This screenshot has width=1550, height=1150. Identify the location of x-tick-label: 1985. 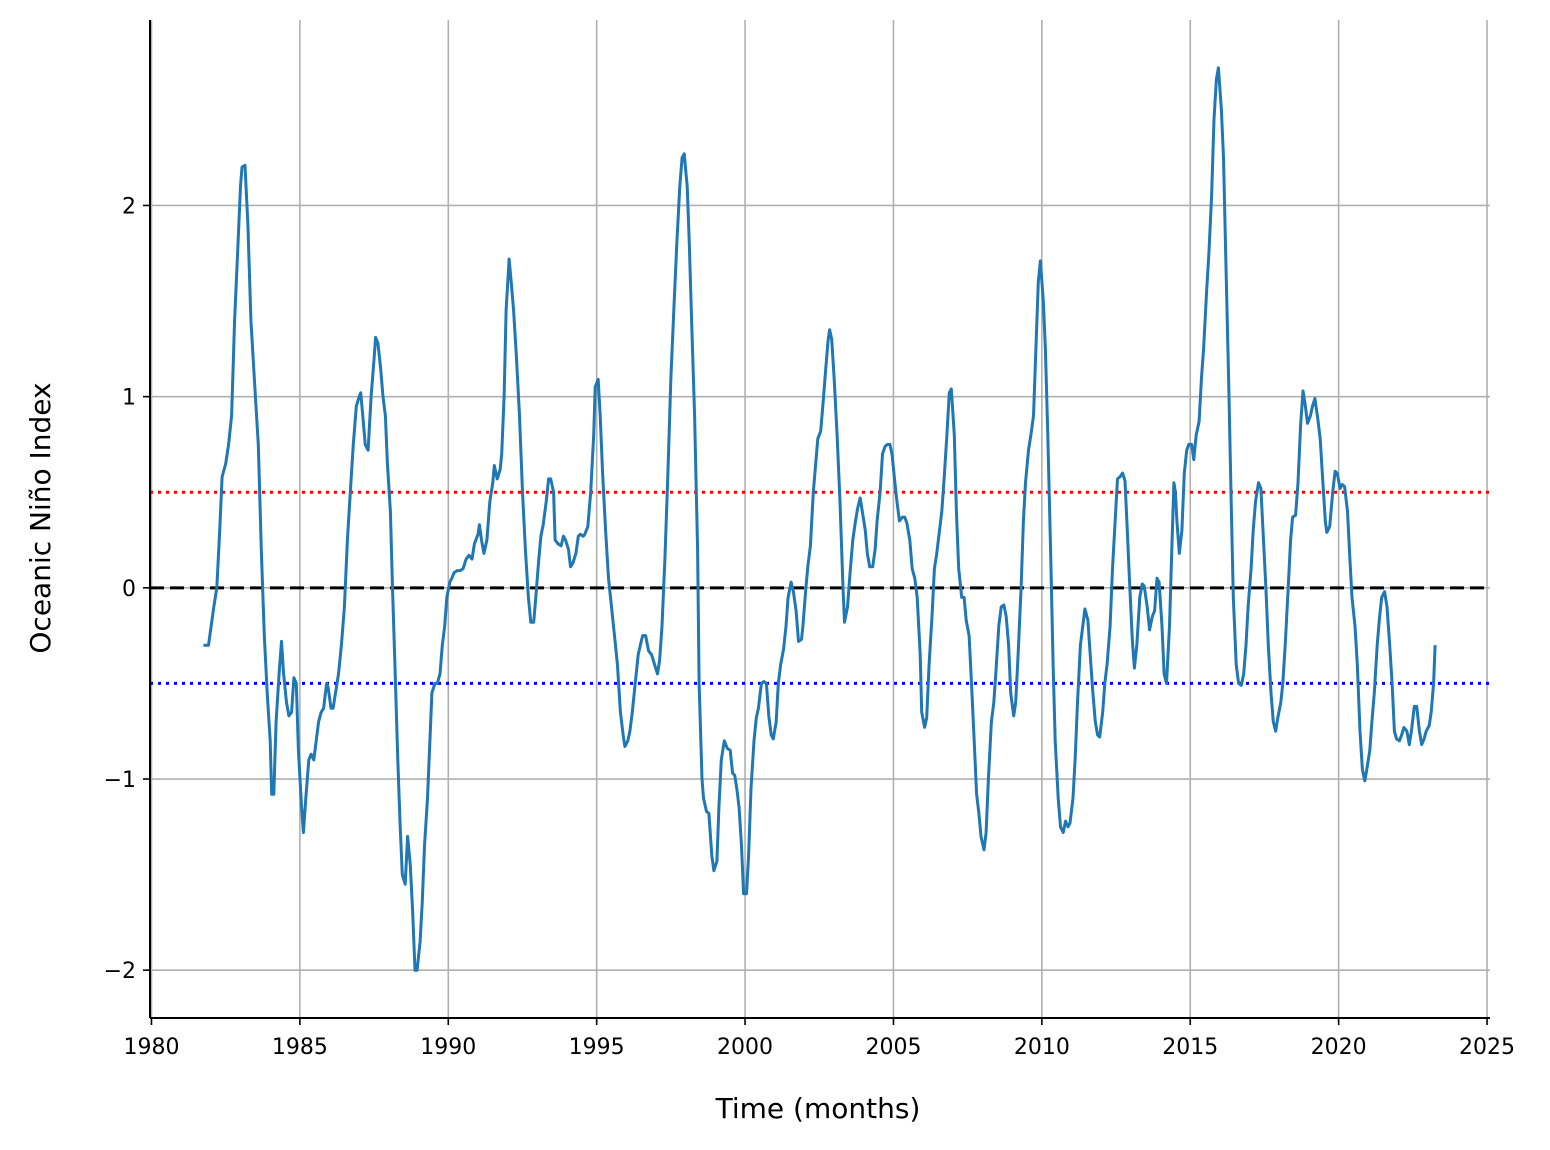
(300, 1047).